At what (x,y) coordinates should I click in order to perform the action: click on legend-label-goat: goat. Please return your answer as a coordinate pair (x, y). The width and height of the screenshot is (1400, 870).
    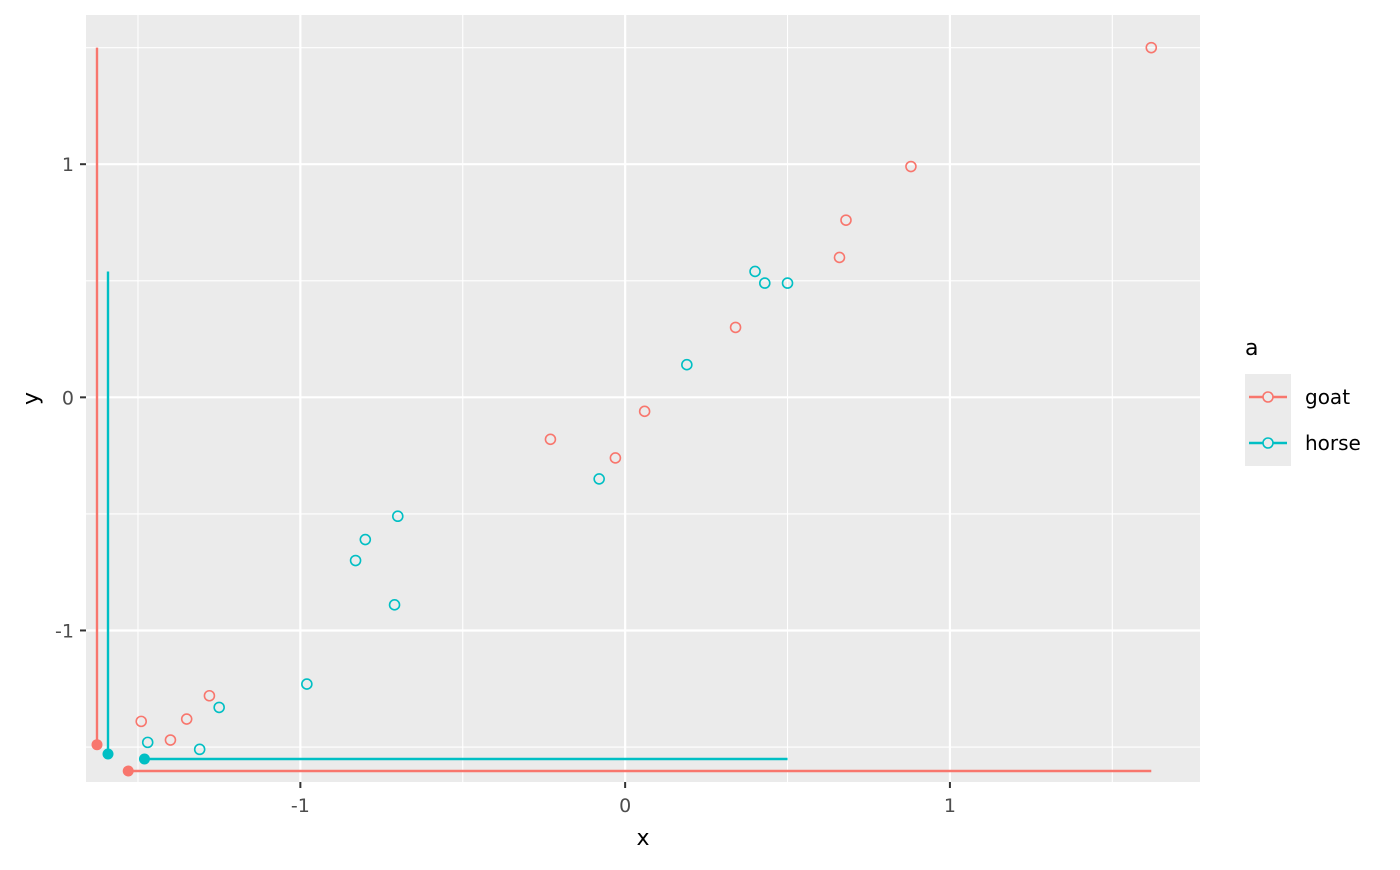
    Looking at the image, I should click on (1327, 397).